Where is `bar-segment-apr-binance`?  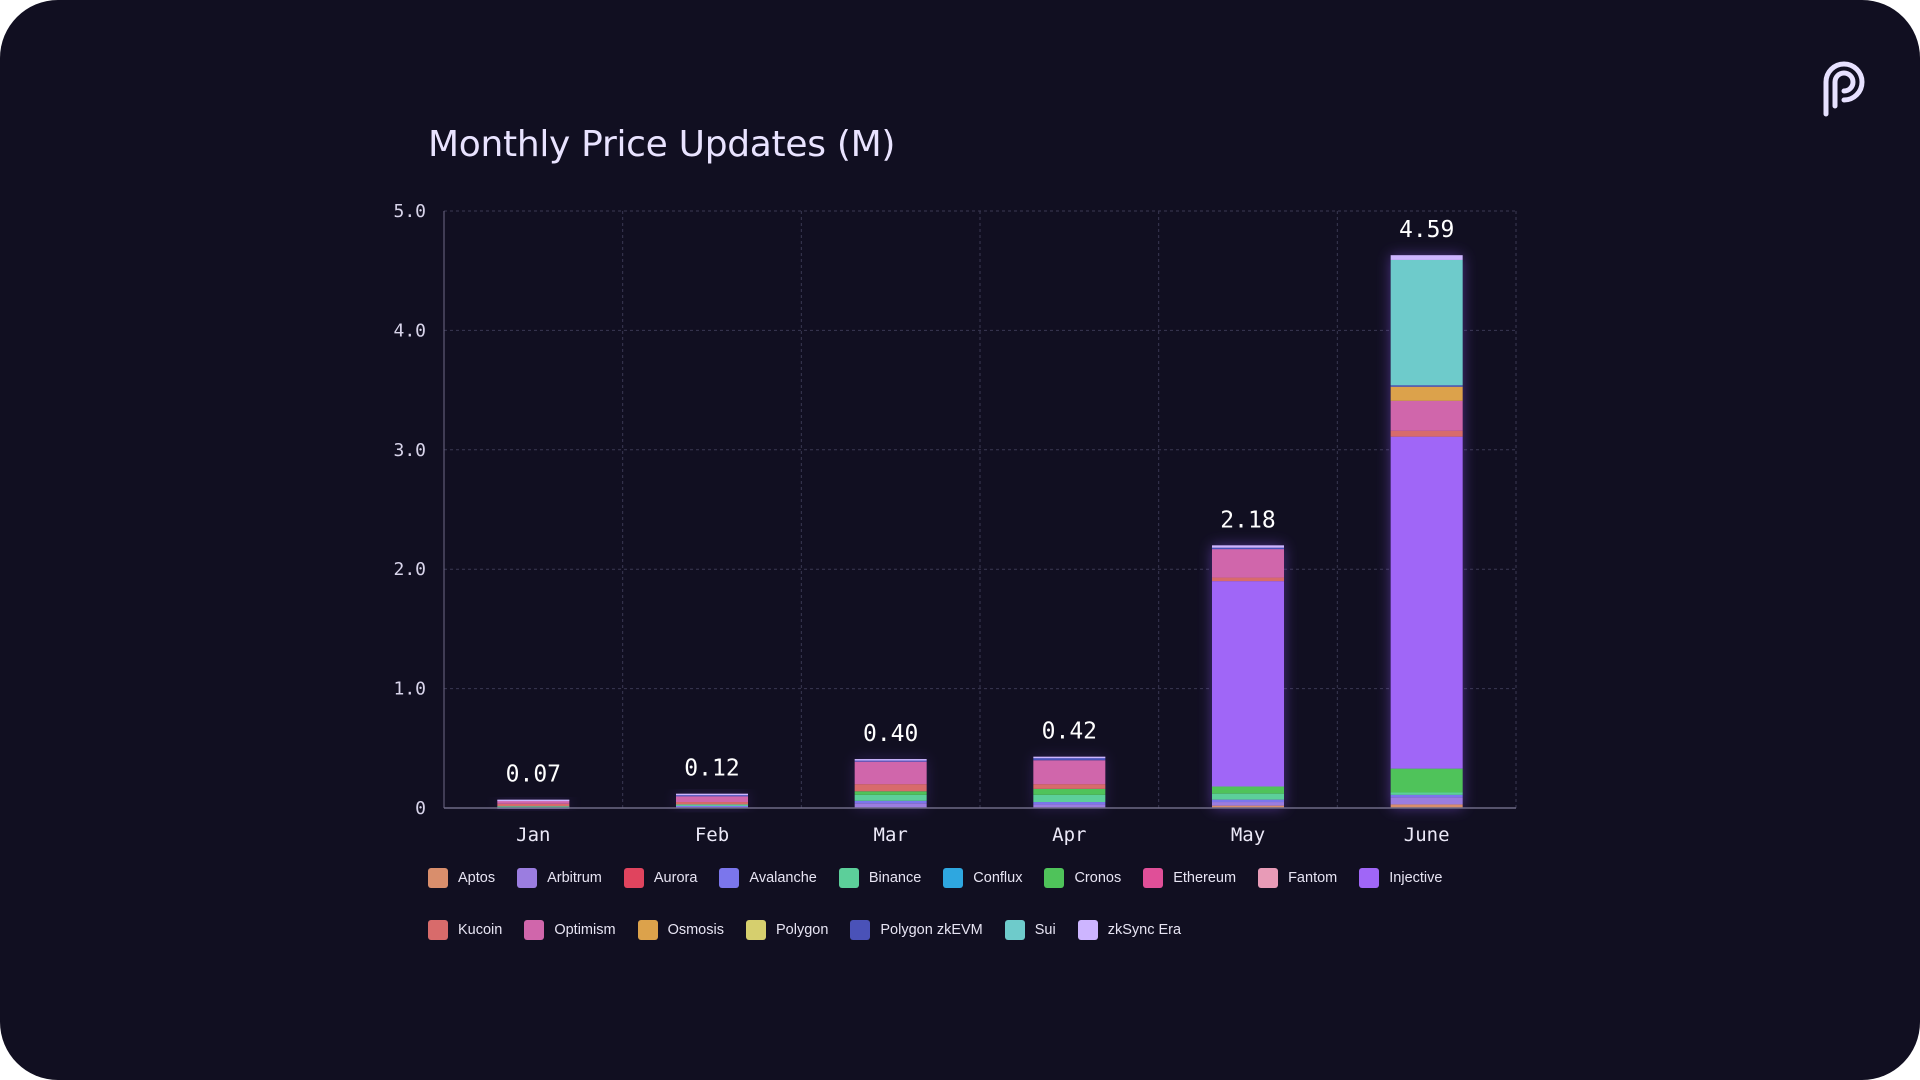
bar-segment-apr-binance is located at coordinates (1069, 798).